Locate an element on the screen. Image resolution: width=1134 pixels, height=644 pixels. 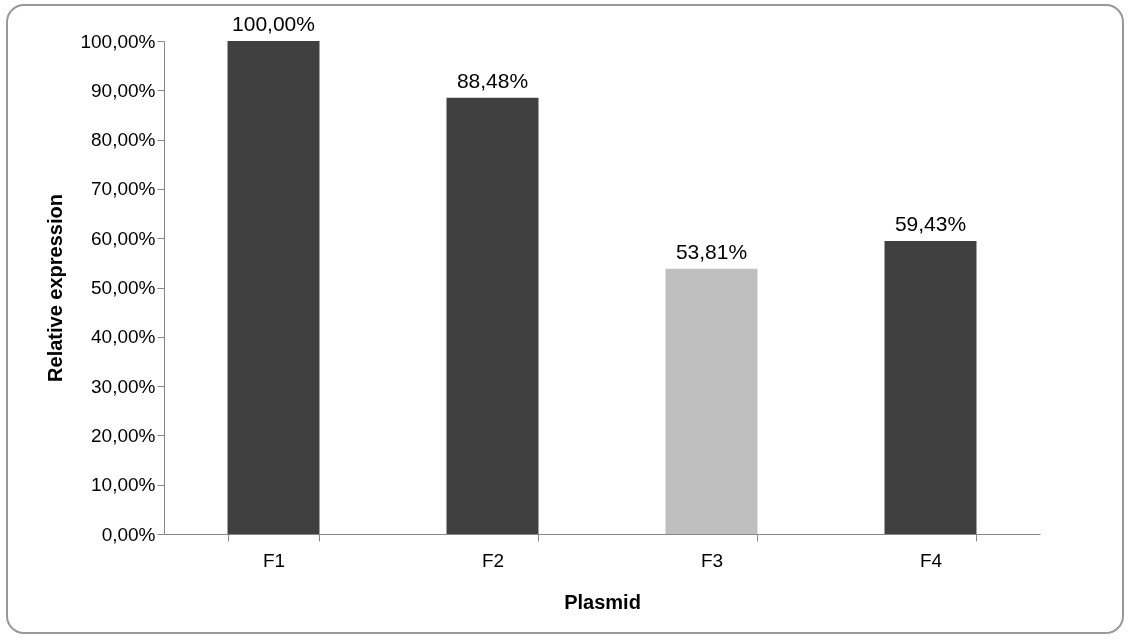
y-tick-label: 10,00% is located at coordinates (123, 485).